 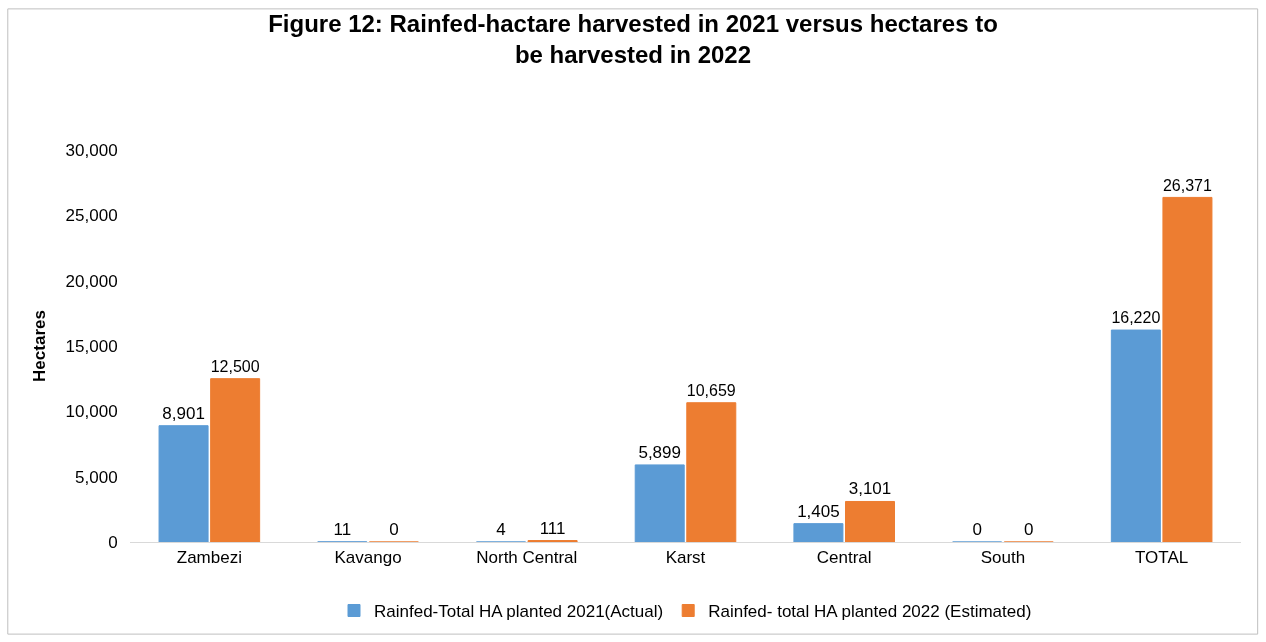 I want to click on data-label: 10,659, so click(x=711, y=390).